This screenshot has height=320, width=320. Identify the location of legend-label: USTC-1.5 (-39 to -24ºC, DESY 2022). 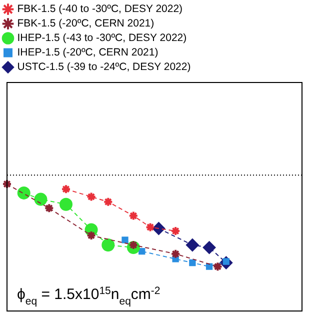
(104, 67).